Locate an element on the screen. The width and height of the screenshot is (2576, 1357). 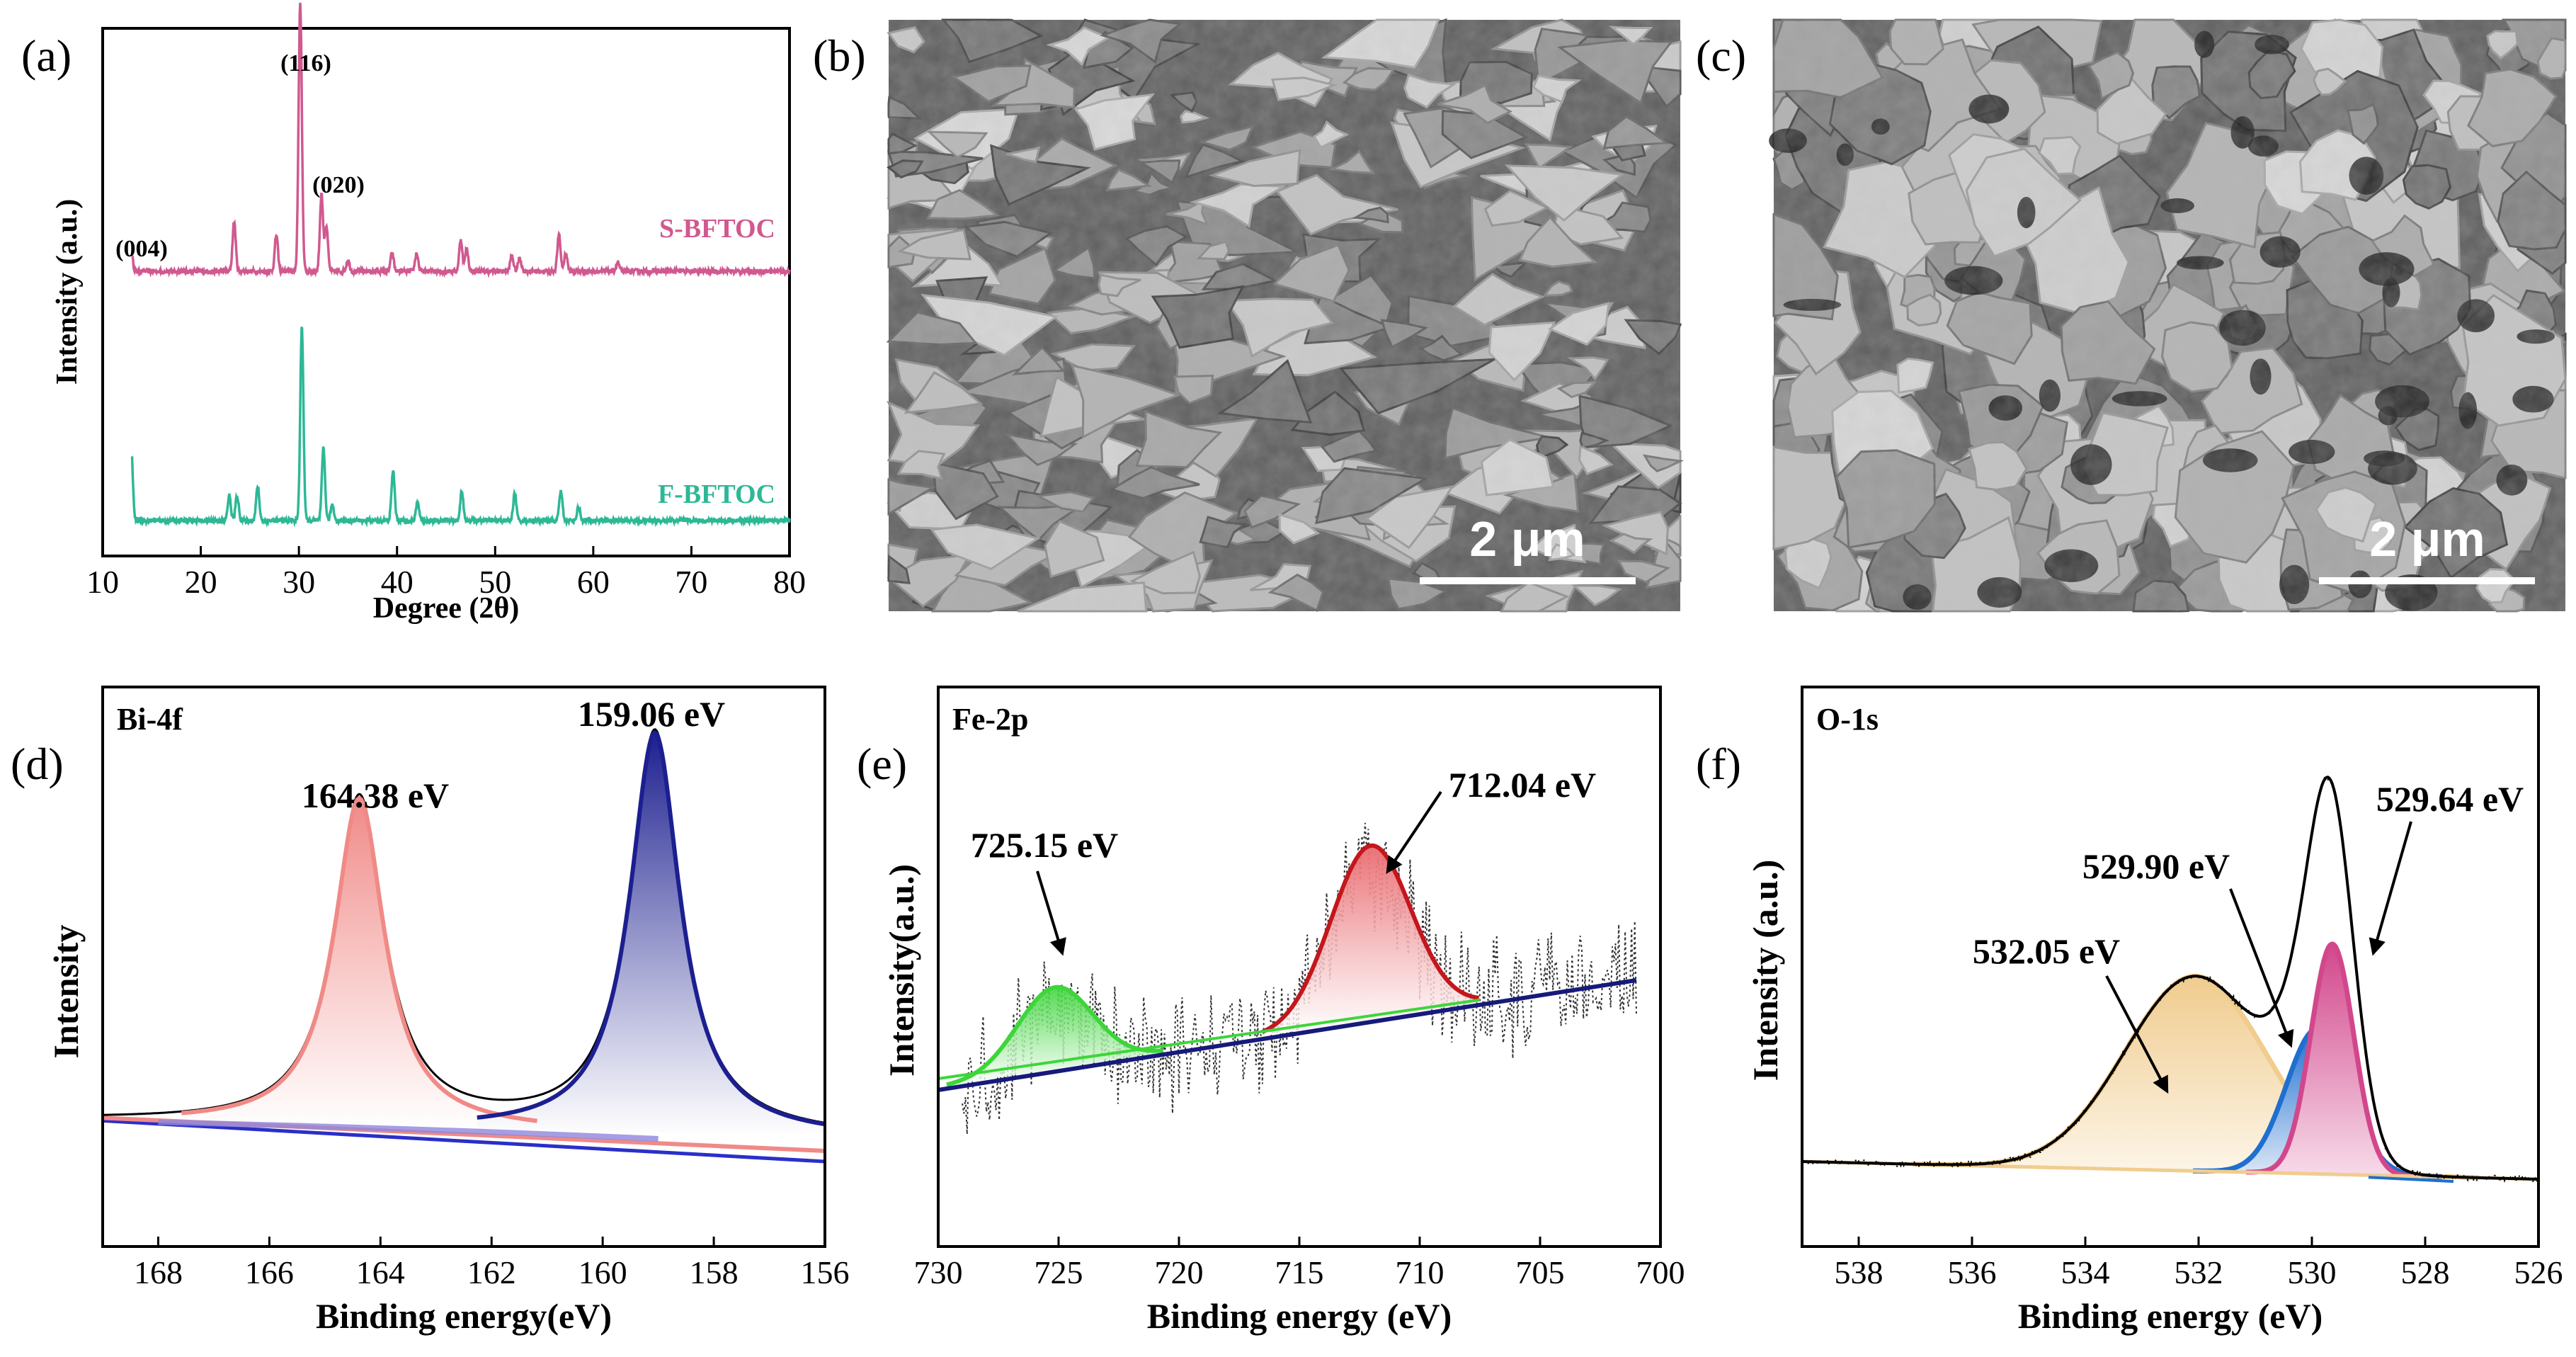
fe2p-tick-label-730: 730 is located at coordinates (939, 1272).